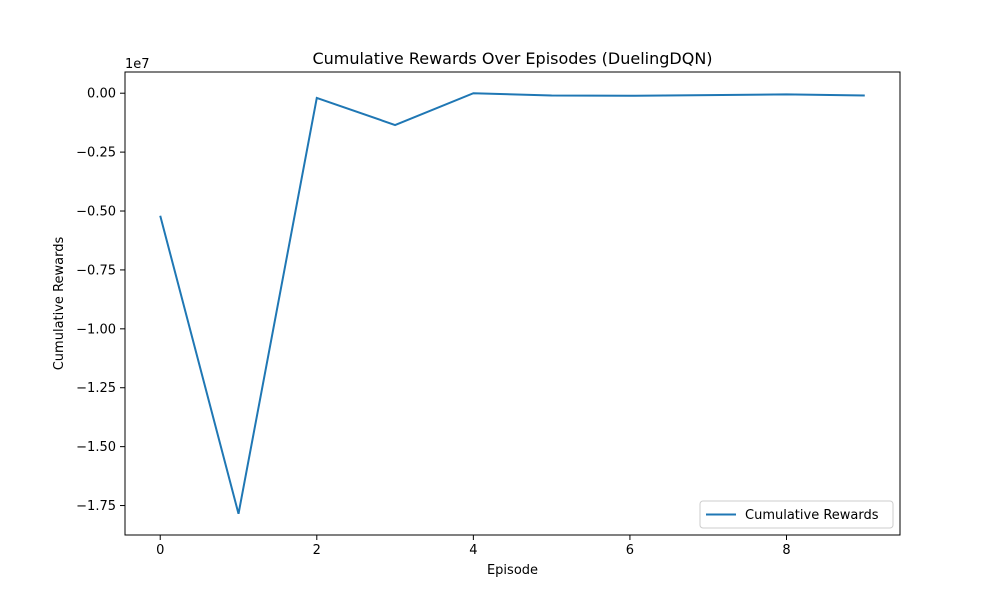 The width and height of the screenshot is (1000, 600). Describe the element at coordinates (101, 94) in the screenshot. I see `y-tick-label: 0.00` at that location.